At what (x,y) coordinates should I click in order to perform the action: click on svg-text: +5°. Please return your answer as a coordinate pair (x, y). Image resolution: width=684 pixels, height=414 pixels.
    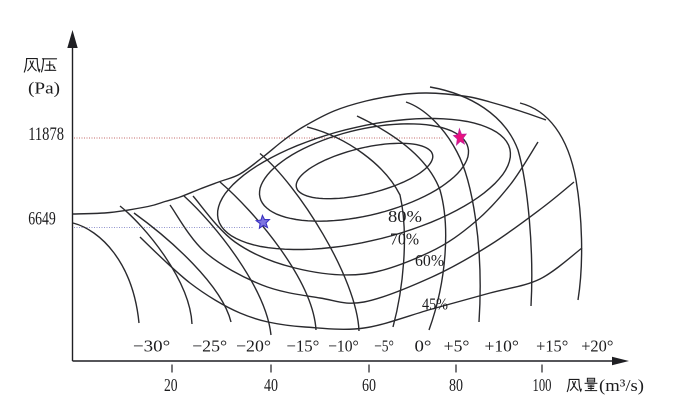
    Looking at the image, I should click on (457, 346).